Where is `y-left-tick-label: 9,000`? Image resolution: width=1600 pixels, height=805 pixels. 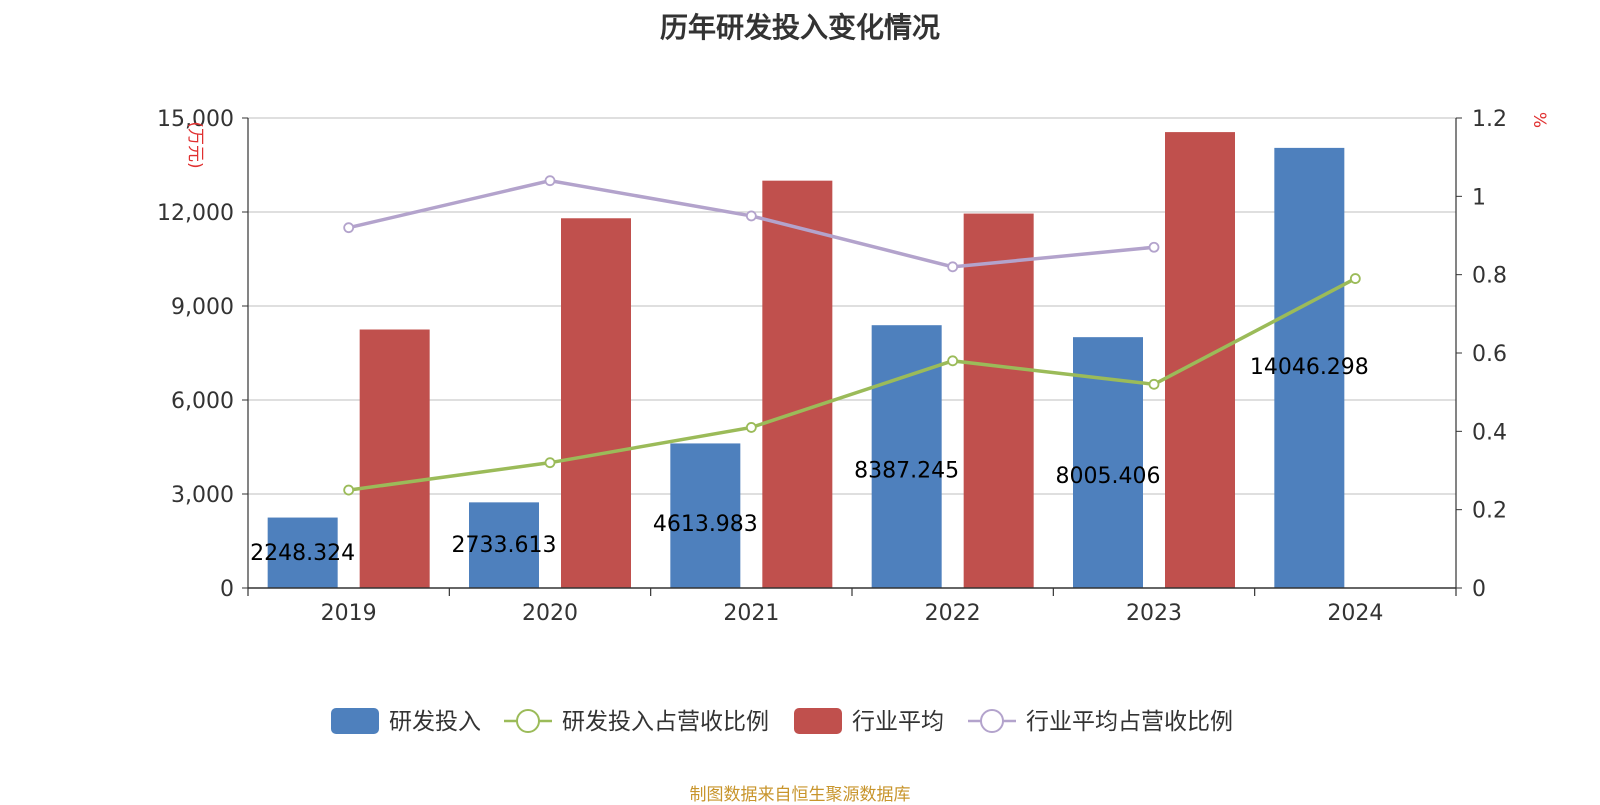 y-left-tick-label: 9,000 is located at coordinates (202, 307).